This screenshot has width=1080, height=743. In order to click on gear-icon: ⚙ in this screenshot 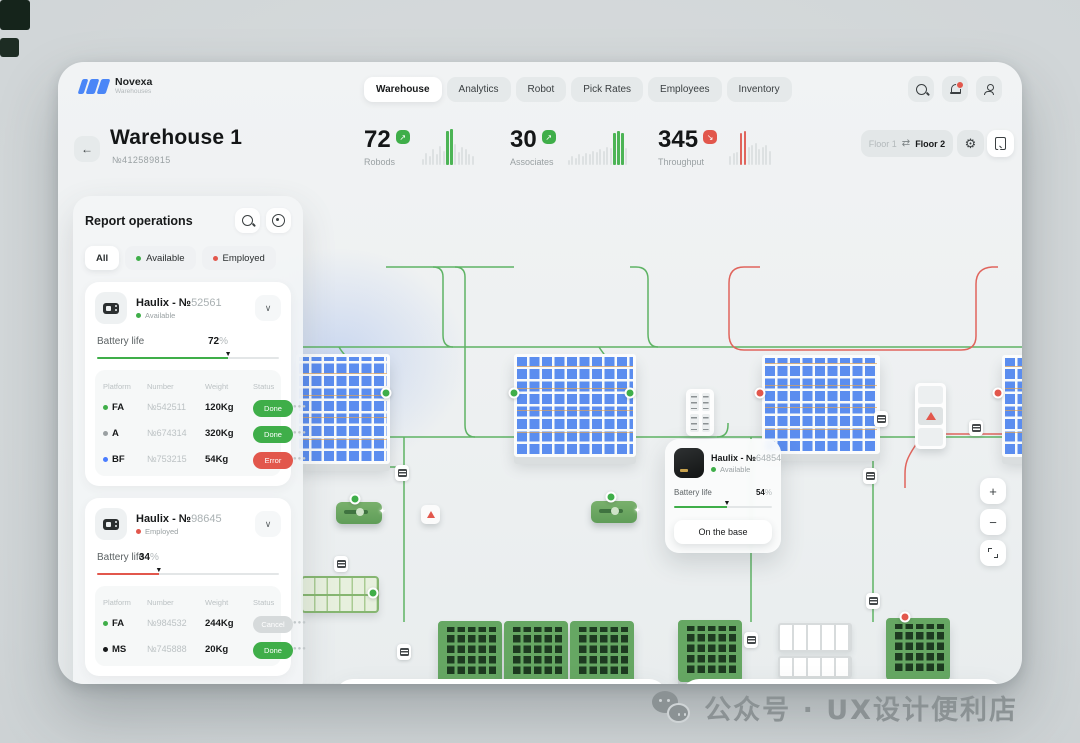, I will do `click(970, 143)`.